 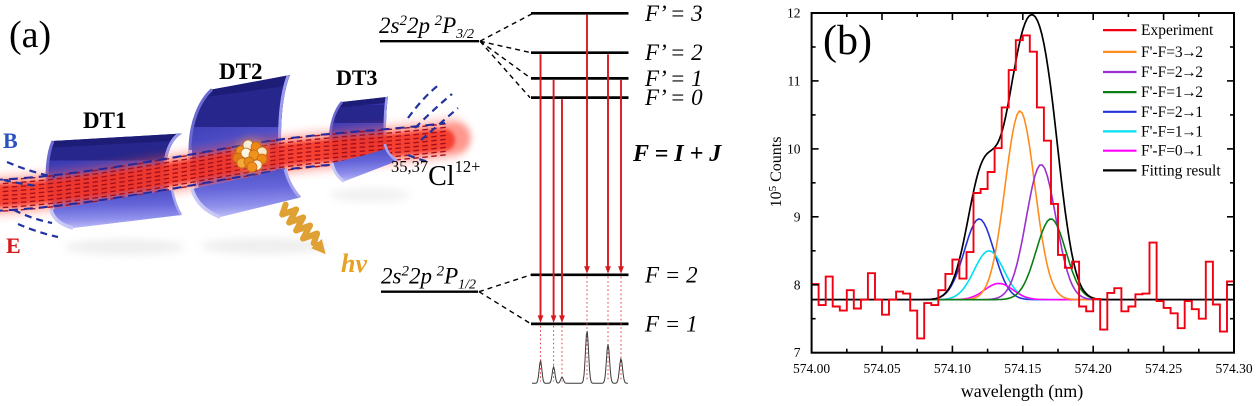 What do you see at coordinates (1172, 92) in the screenshot?
I see `svg-text: F'-F=1→2` at bounding box center [1172, 92].